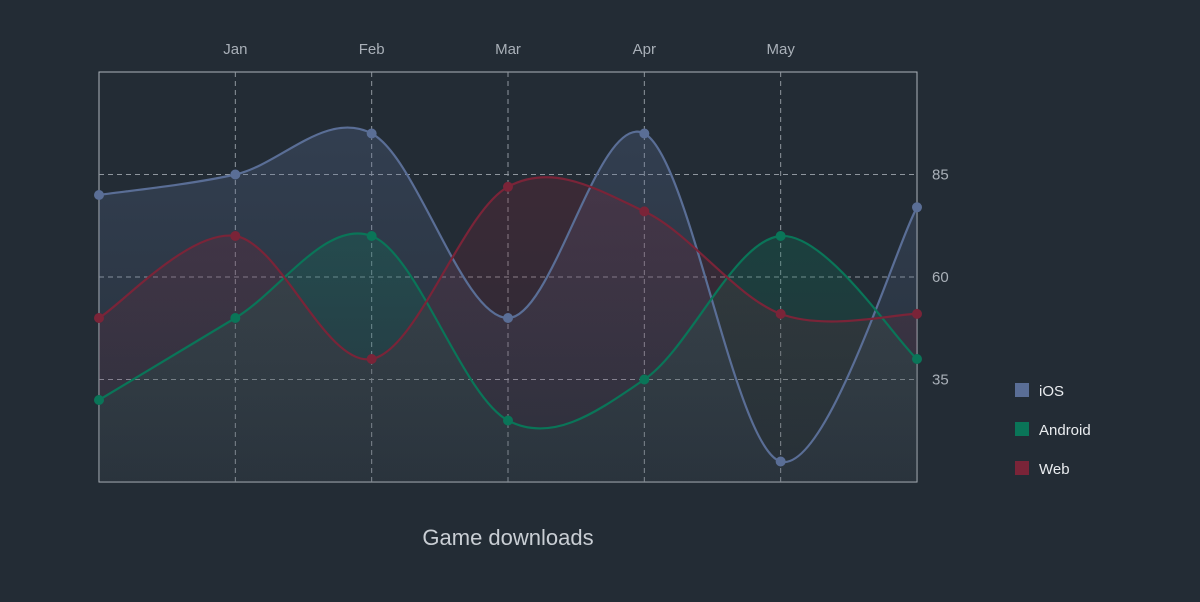 This screenshot has width=1200, height=602. What do you see at coordinates (940, 380) in the screenshot?
I see `y-tick-label: 35` at bounding box center [940, 380].